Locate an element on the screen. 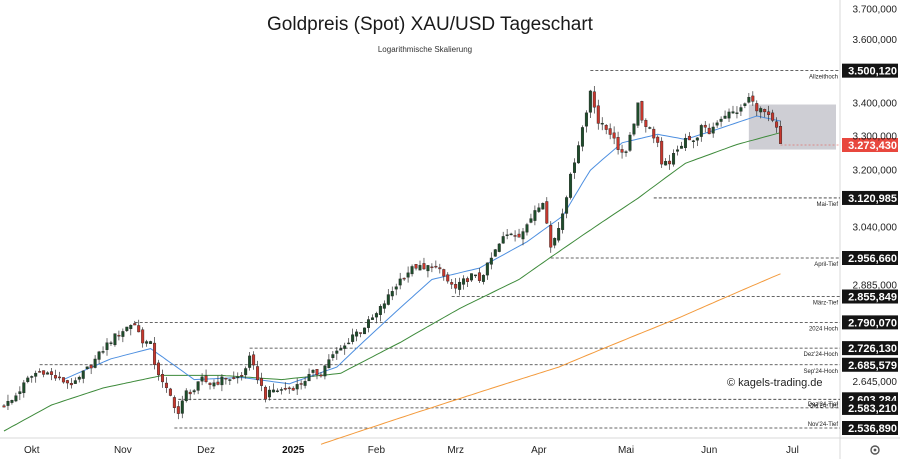  x-tick-label: Jun is located at coordinates (709, 450).